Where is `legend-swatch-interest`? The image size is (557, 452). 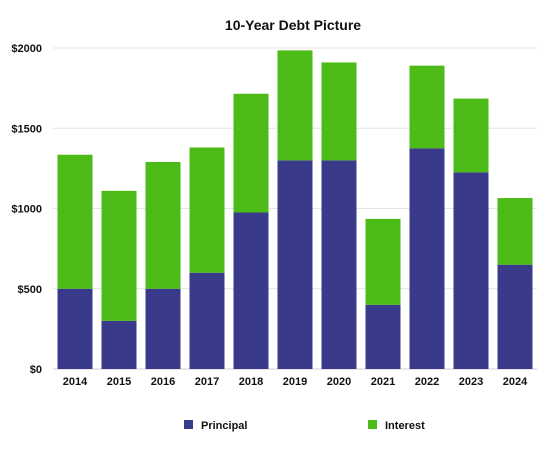 legend-swatch-interest is located at coordinates (372, 424).